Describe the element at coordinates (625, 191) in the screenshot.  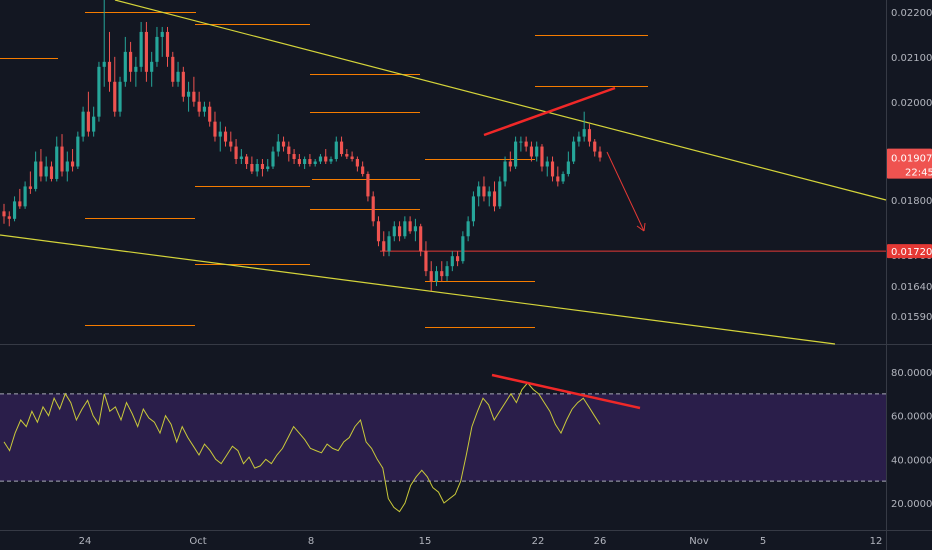
I see `projection-arrow-line` at that location.